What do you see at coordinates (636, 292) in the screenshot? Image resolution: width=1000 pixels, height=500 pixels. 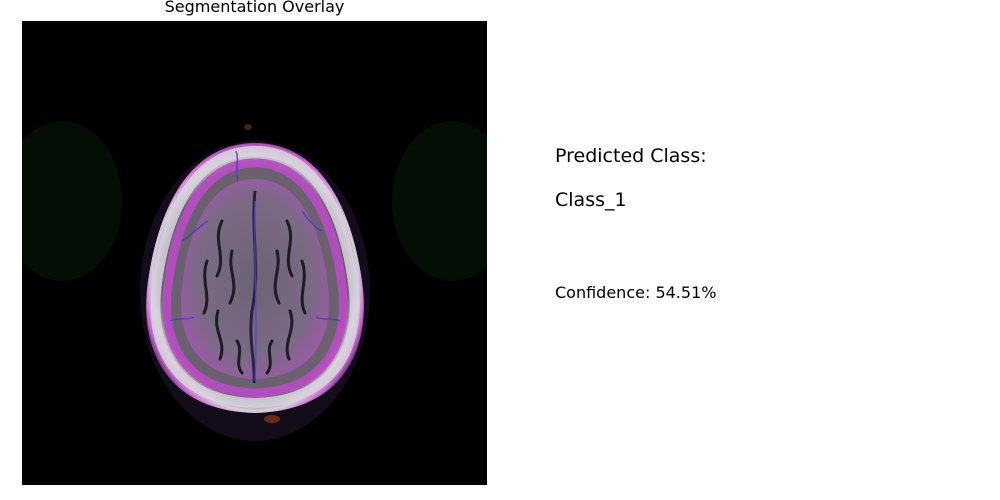 I see `confidence-text: Confidence: 54.51%` at bounding box center [636, 292].